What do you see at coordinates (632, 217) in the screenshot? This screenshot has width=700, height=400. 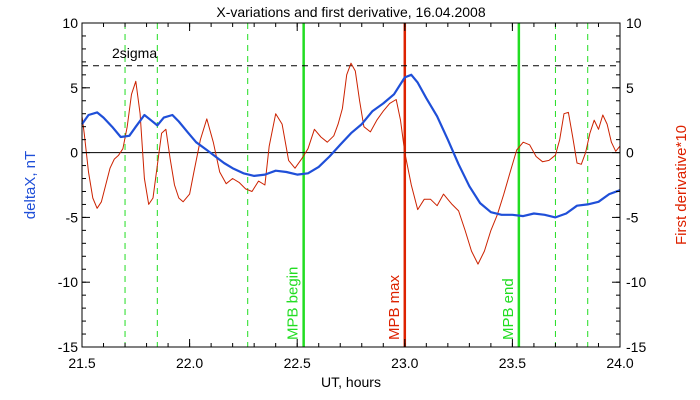 I see `y-right-tick-label-3: -5` at bounding box center [632, 217].